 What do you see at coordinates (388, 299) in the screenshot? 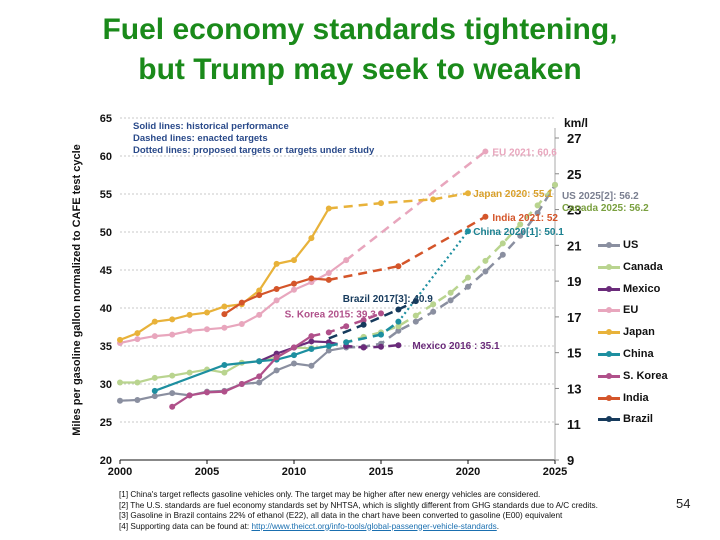
I see `annotation-label: Brazil 2017[3]: 40.9` at bounding box center [388, 299].